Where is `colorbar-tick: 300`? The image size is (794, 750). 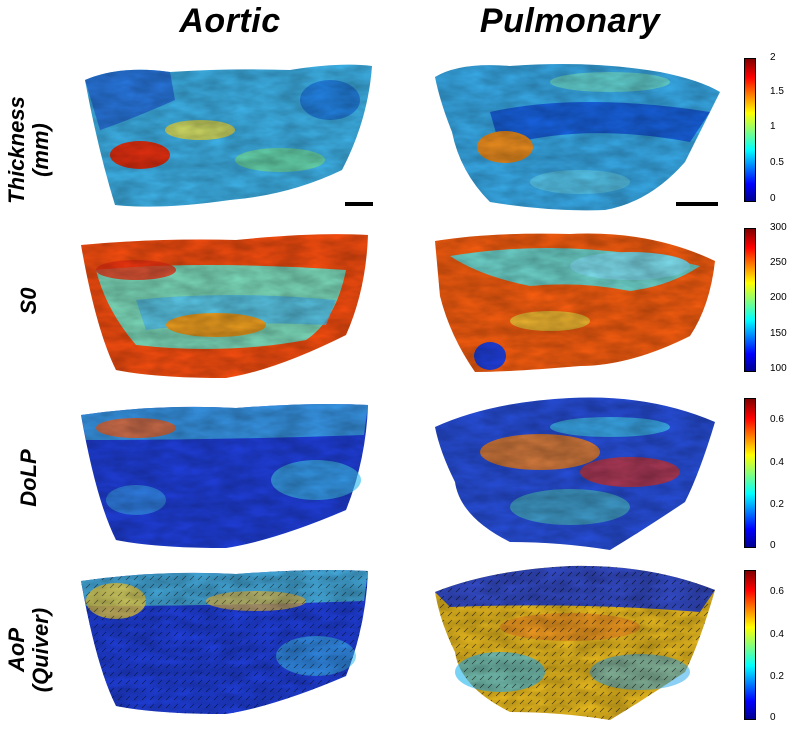 colorbar-tick: 300 is located at coordinates (778, 227).